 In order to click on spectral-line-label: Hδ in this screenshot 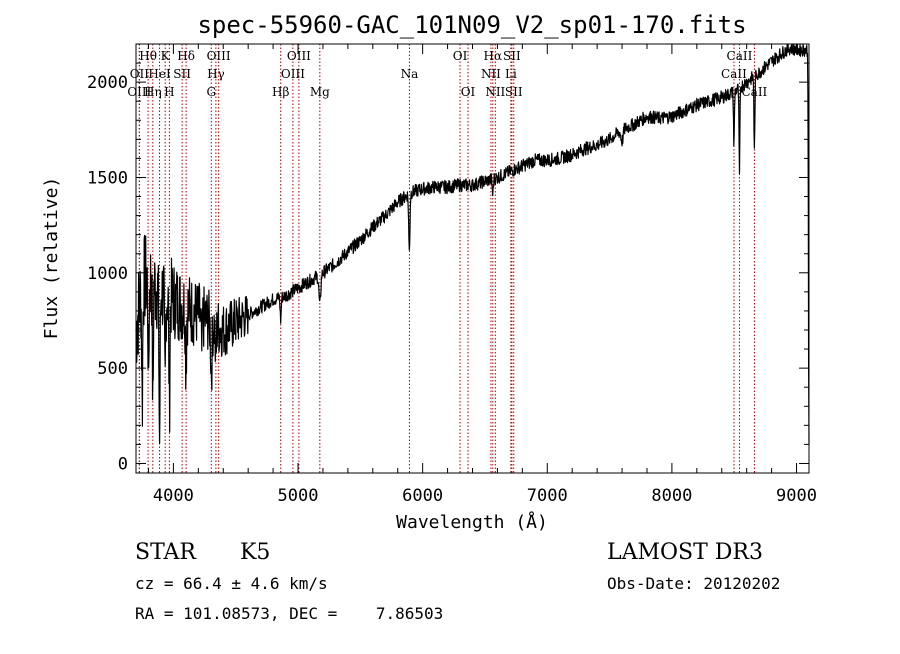, I will do `click(186, 56)`.